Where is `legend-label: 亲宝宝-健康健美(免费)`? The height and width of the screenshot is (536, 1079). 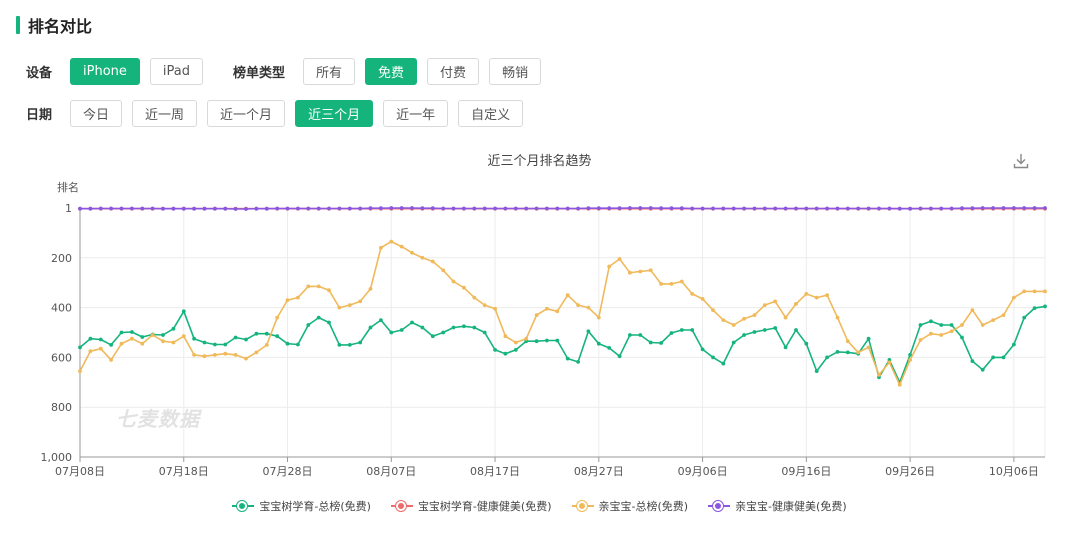
legend-label: 亲宝宝-健康健美(免费) is located at coordinates (791, 506).